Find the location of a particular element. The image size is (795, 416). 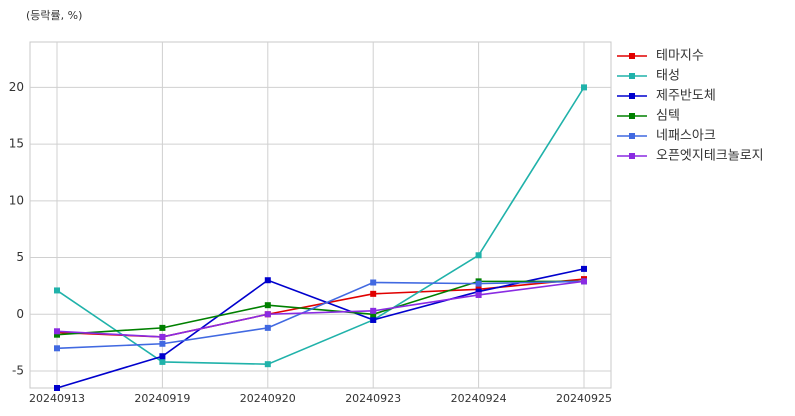

y-tick-label: 10 is located at coordinates (16, 200).